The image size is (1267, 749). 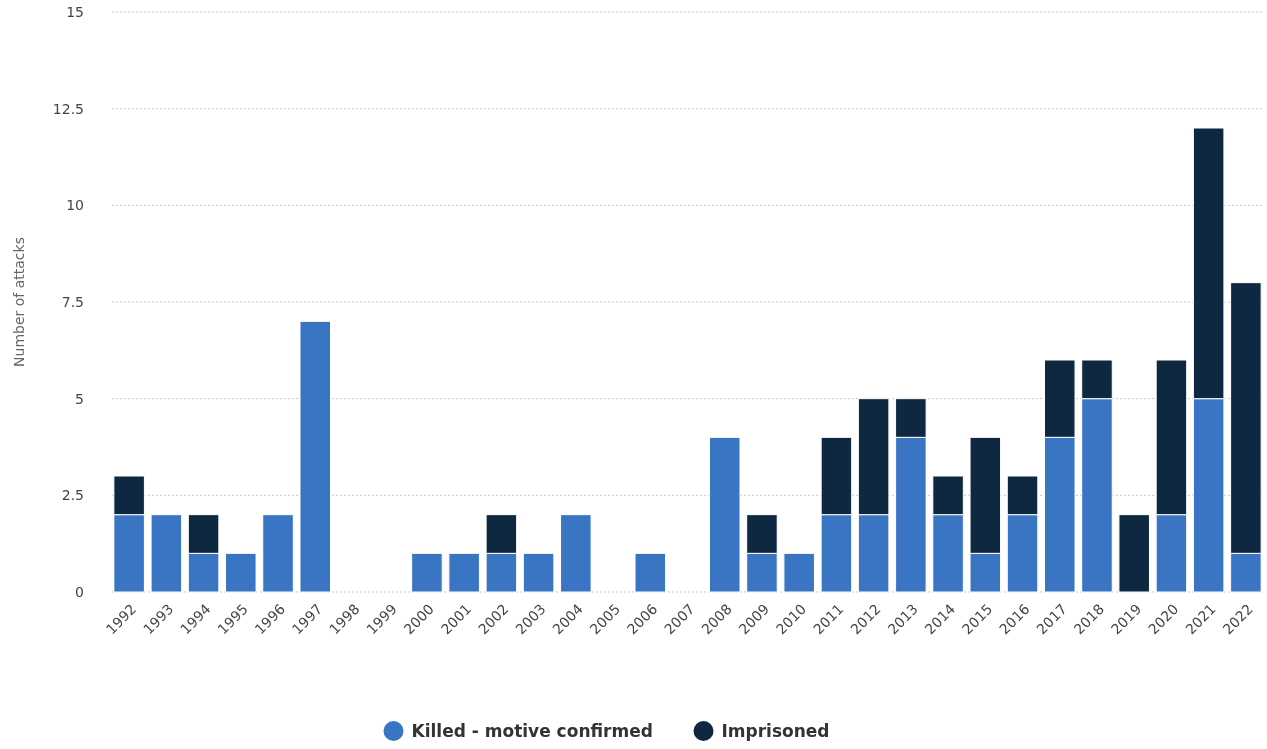 I want to click on legend-label: Killed - motive confirmed, so click(x=532, y=730).